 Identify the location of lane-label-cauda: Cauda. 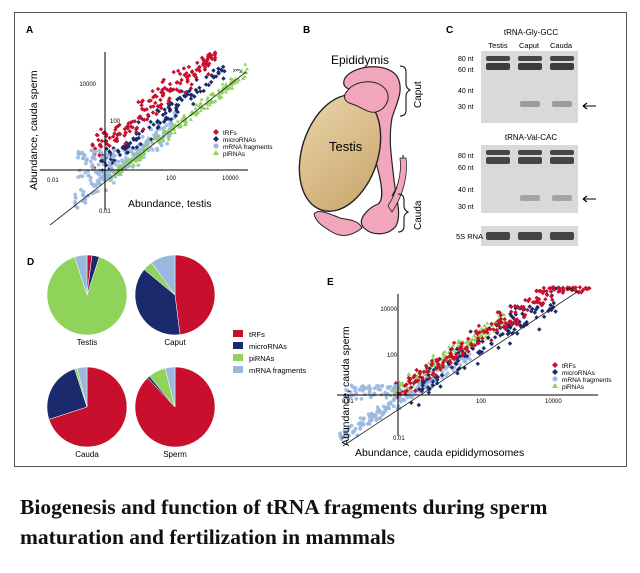
(561, 45).